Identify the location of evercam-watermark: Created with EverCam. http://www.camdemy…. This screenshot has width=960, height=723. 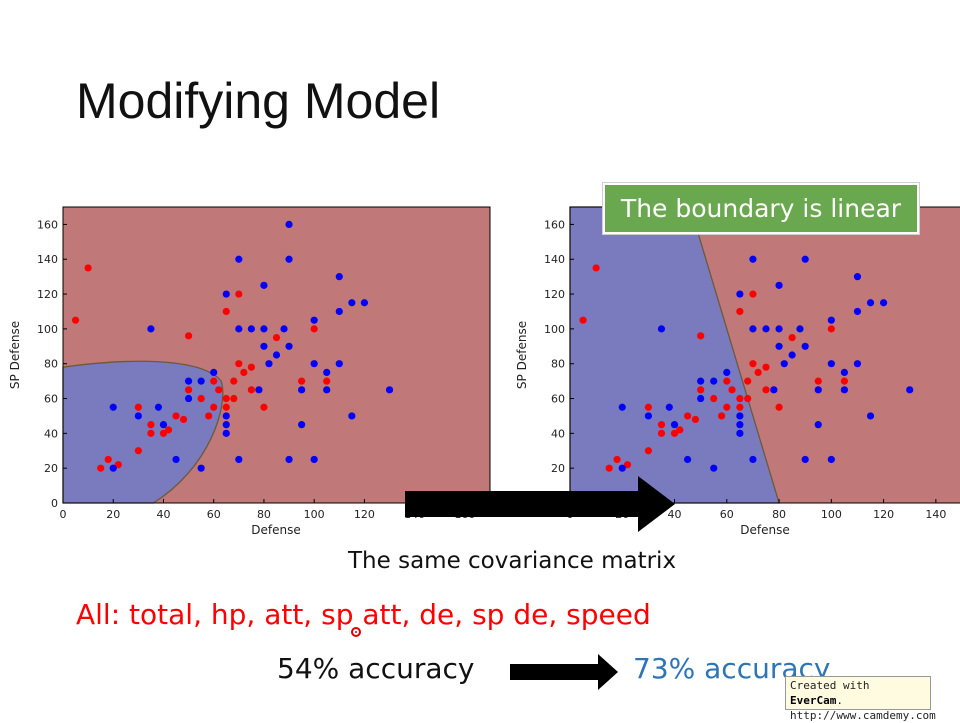
(860, 699).